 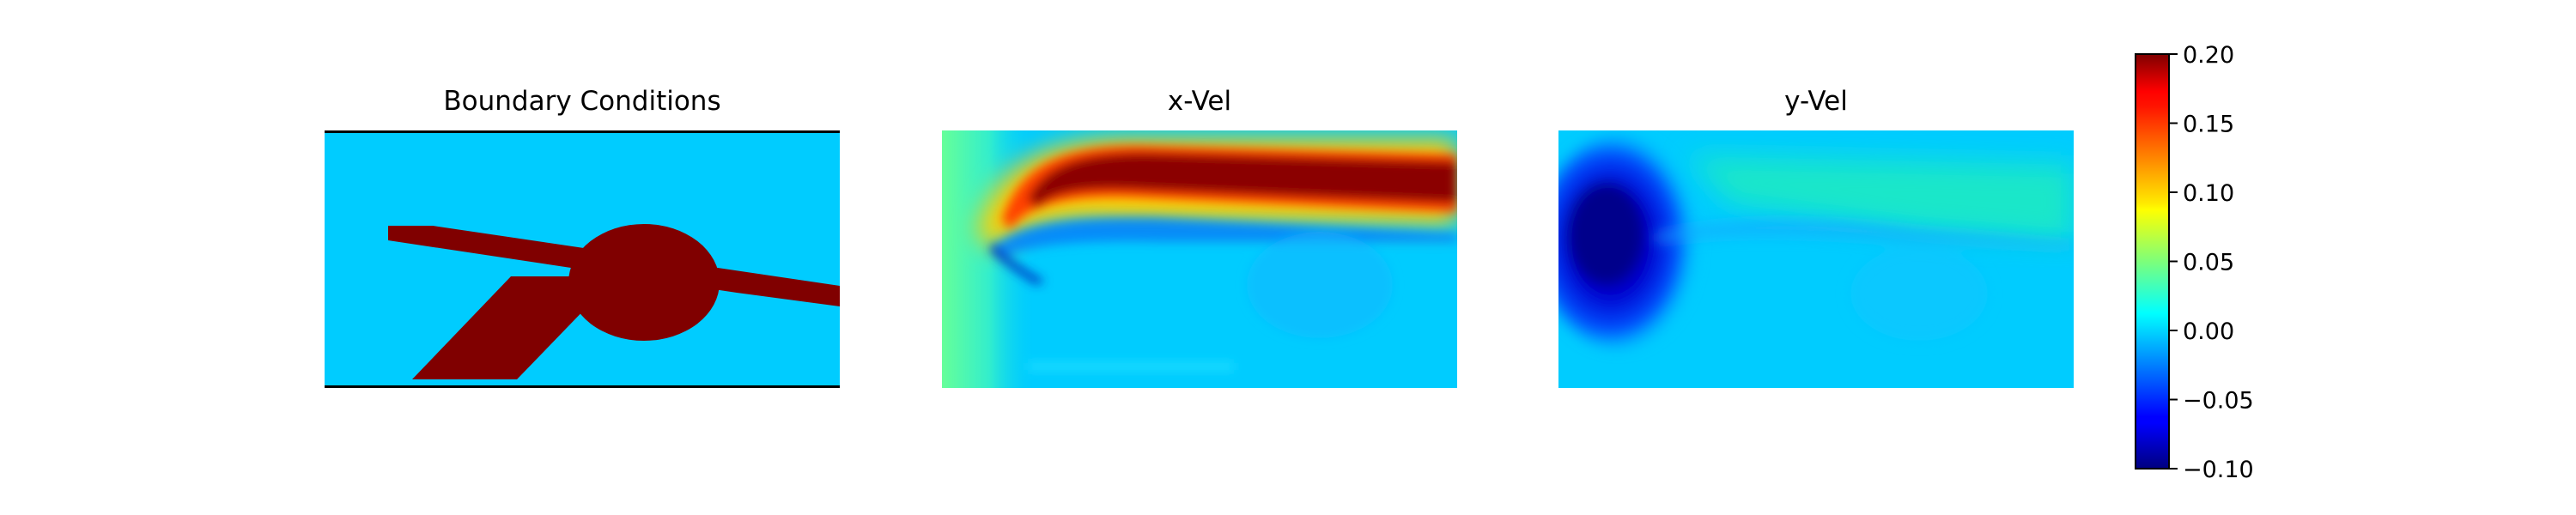 I want to click on y-velocity-heatmap, so click(x=1816, y=259).